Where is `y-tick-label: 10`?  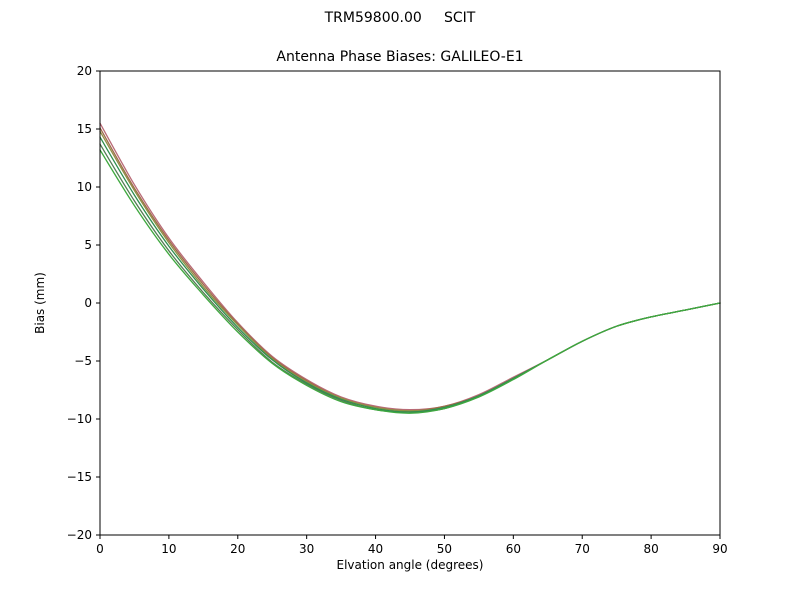
y-tick-label: 10 is located at coordinates (84, 187).